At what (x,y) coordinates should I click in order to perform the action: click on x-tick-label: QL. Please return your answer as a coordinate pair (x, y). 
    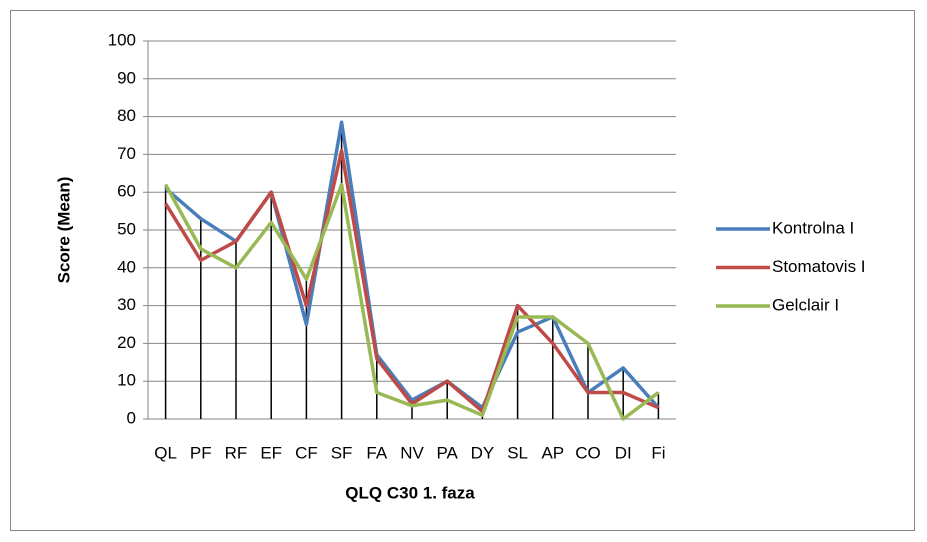
    Looking at the image, I should click on (165, 452).